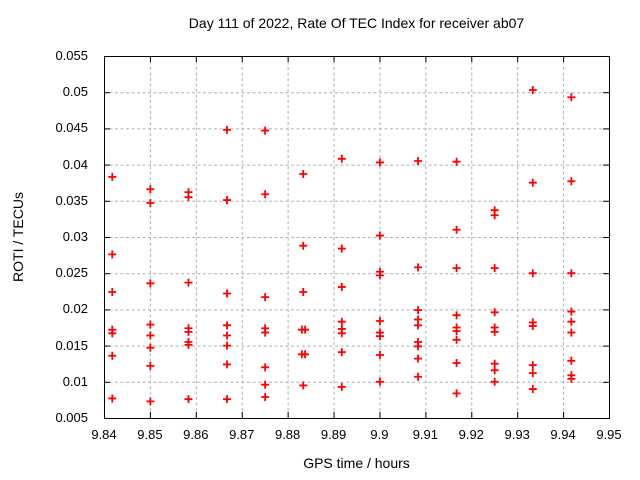  I want to click on x-tick-label: 9.86, so click(196, 434).